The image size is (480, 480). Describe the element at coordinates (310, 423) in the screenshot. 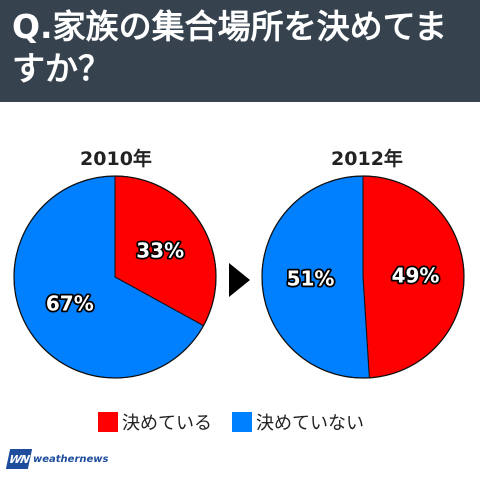

I see `legend-label-not-decided: 決めていない` at that location.